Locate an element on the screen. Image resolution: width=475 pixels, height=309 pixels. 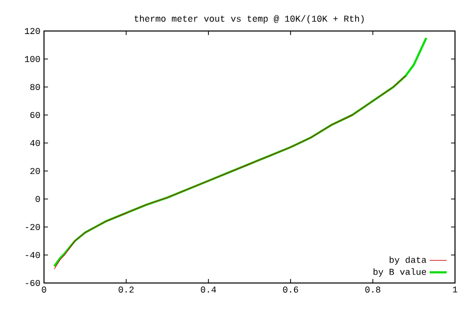
x-tick-label: 0.4 is located at coordinates (208, 289).